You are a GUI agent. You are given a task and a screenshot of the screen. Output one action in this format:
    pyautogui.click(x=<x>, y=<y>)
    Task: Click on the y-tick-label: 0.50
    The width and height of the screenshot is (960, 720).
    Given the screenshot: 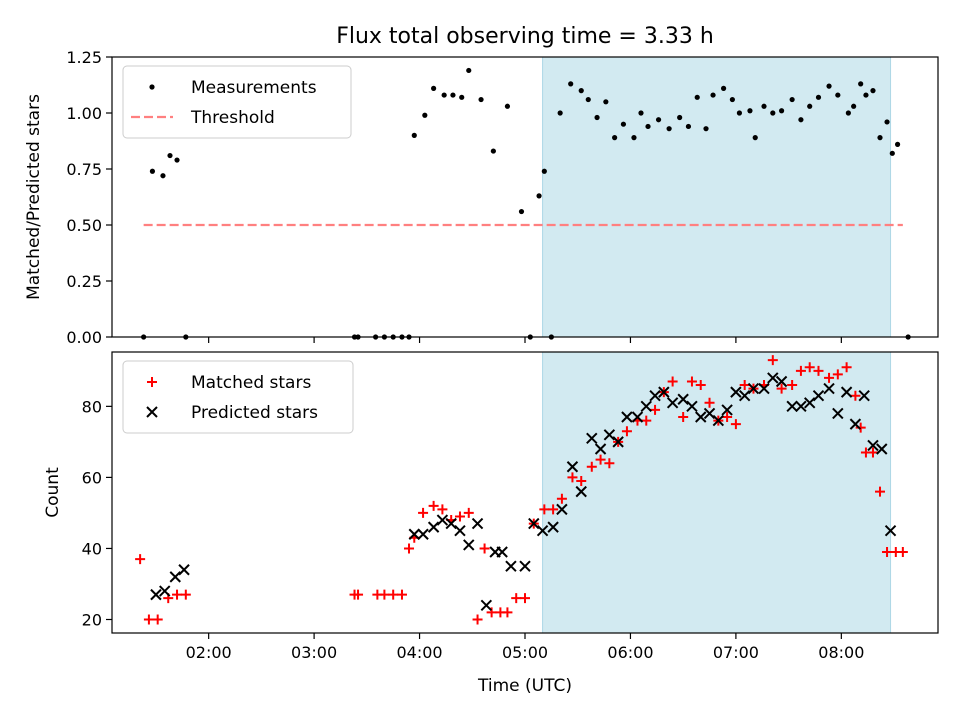 What is the action you would take?
    pyautogui.click(x=84, y=225)
    